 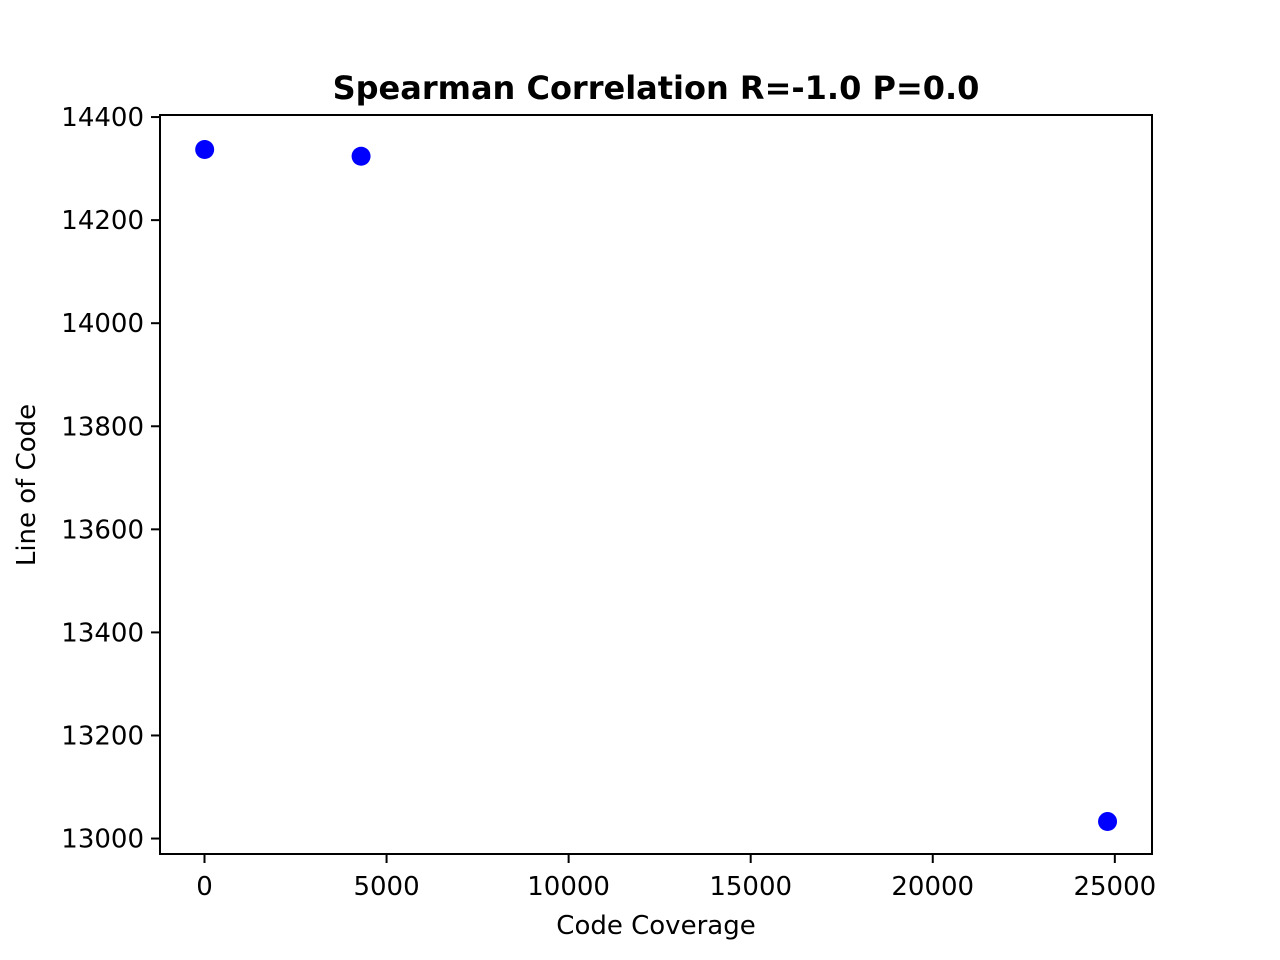 I want to click on y-tick-label: 13400, so click(x=102, y=633).